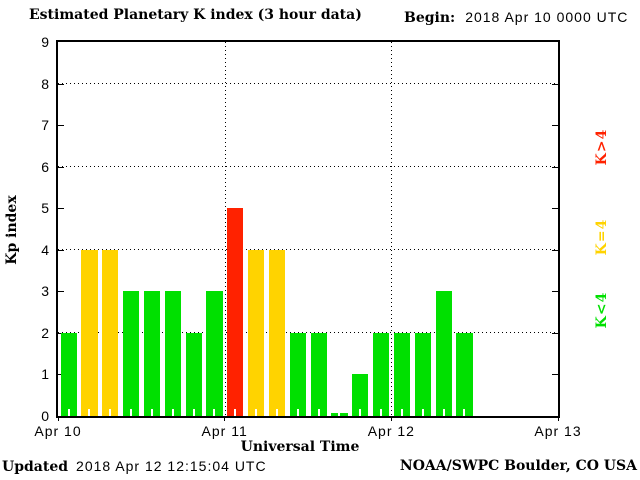 Image resolution: width=640 pixels, height=480 pixels. What do you see at coordinates (602, 237) in the screenshot?
I see `legend-item-k-eq-4: K=4` at bounding box center [602, 237].